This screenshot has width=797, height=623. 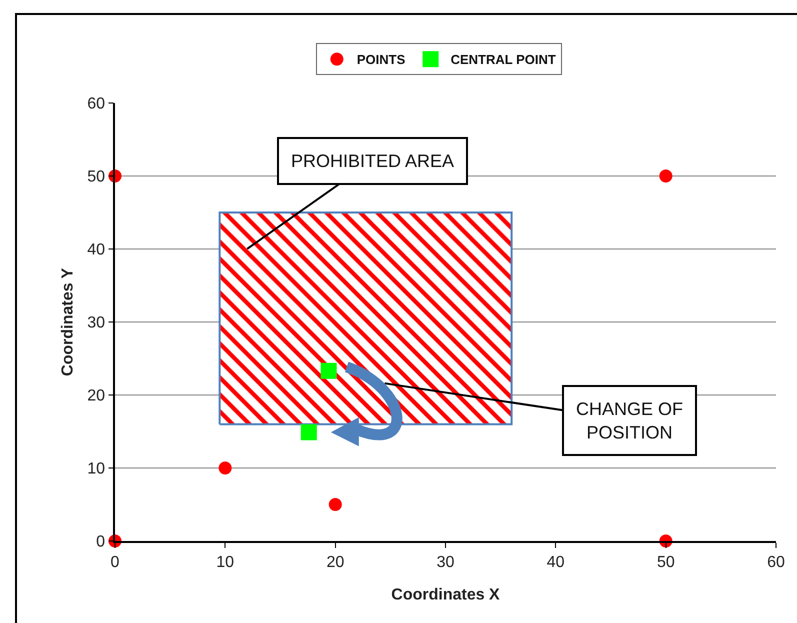 I want to click on x-axis-title: Coordinates X, so click(x=445, y=595).